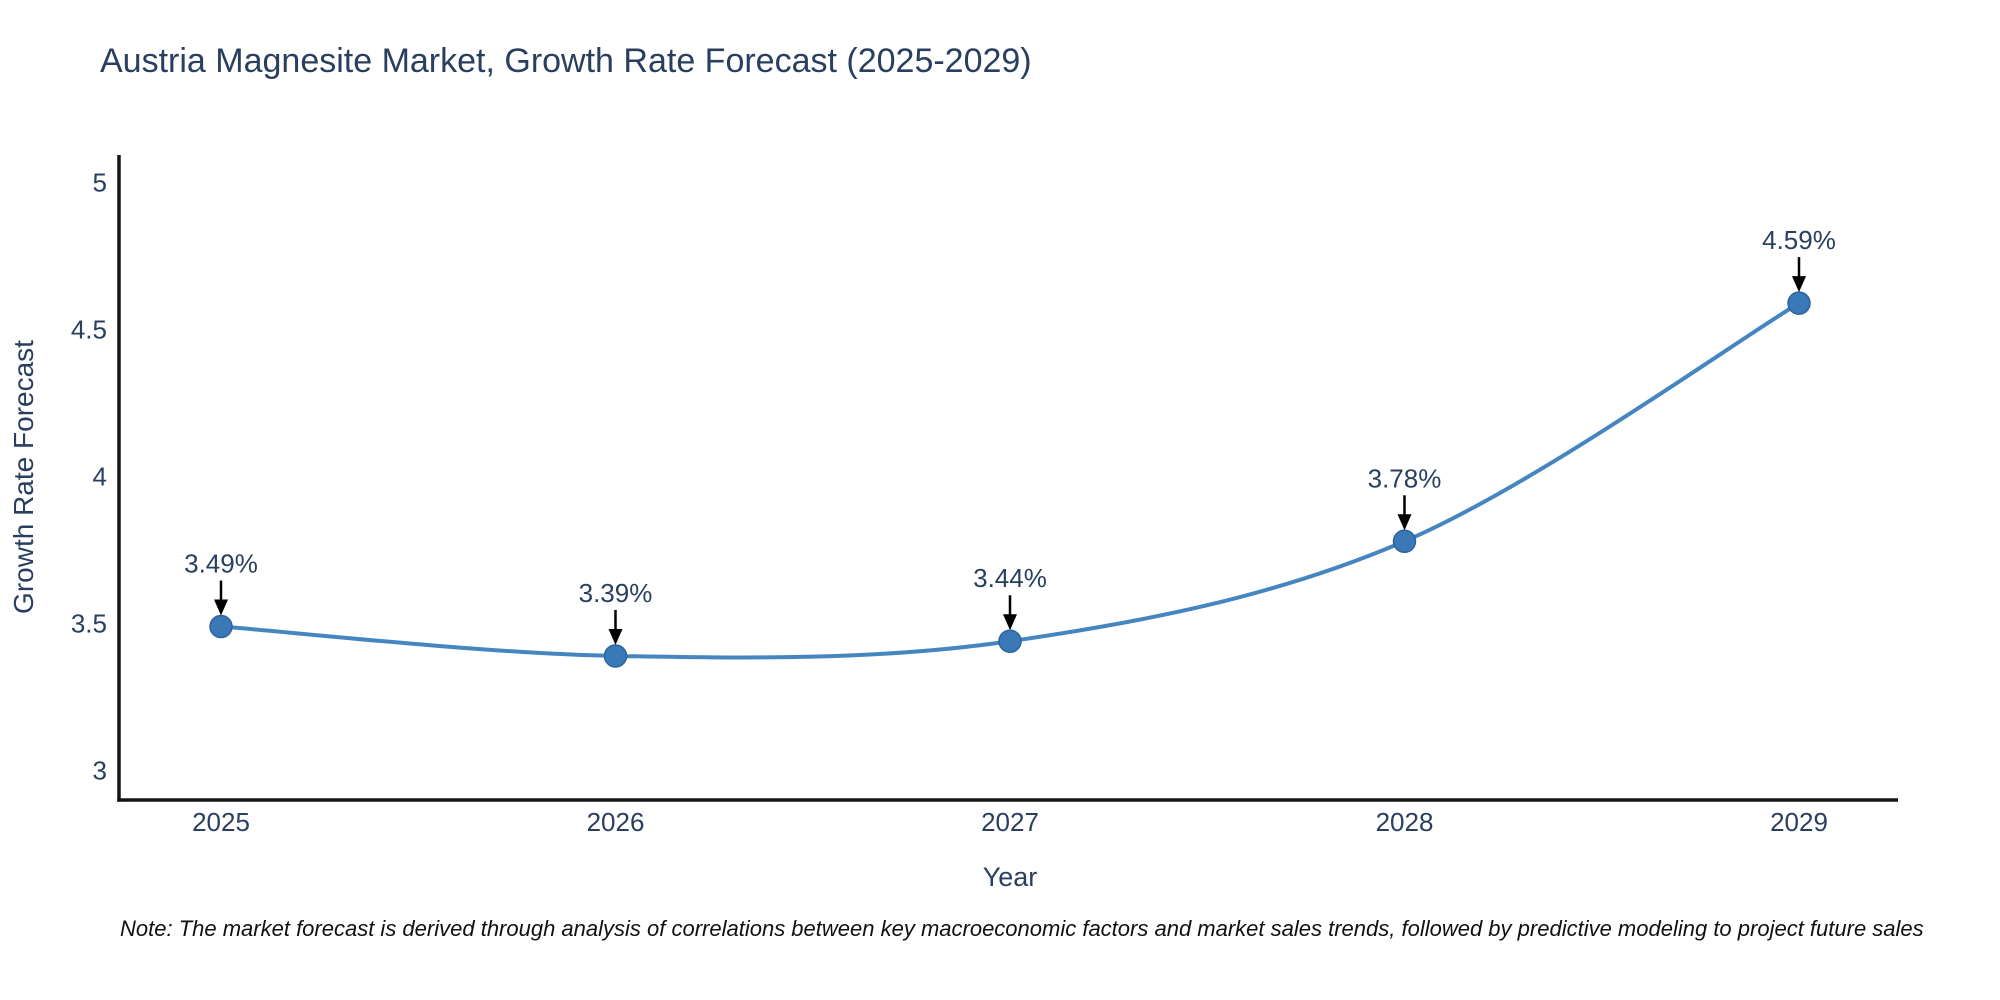 This screenshot has height=1000, width=2000. Describe the element at coordinates (1010, 877) in the screenshot. I see `x-axis-title: Year` at that location.